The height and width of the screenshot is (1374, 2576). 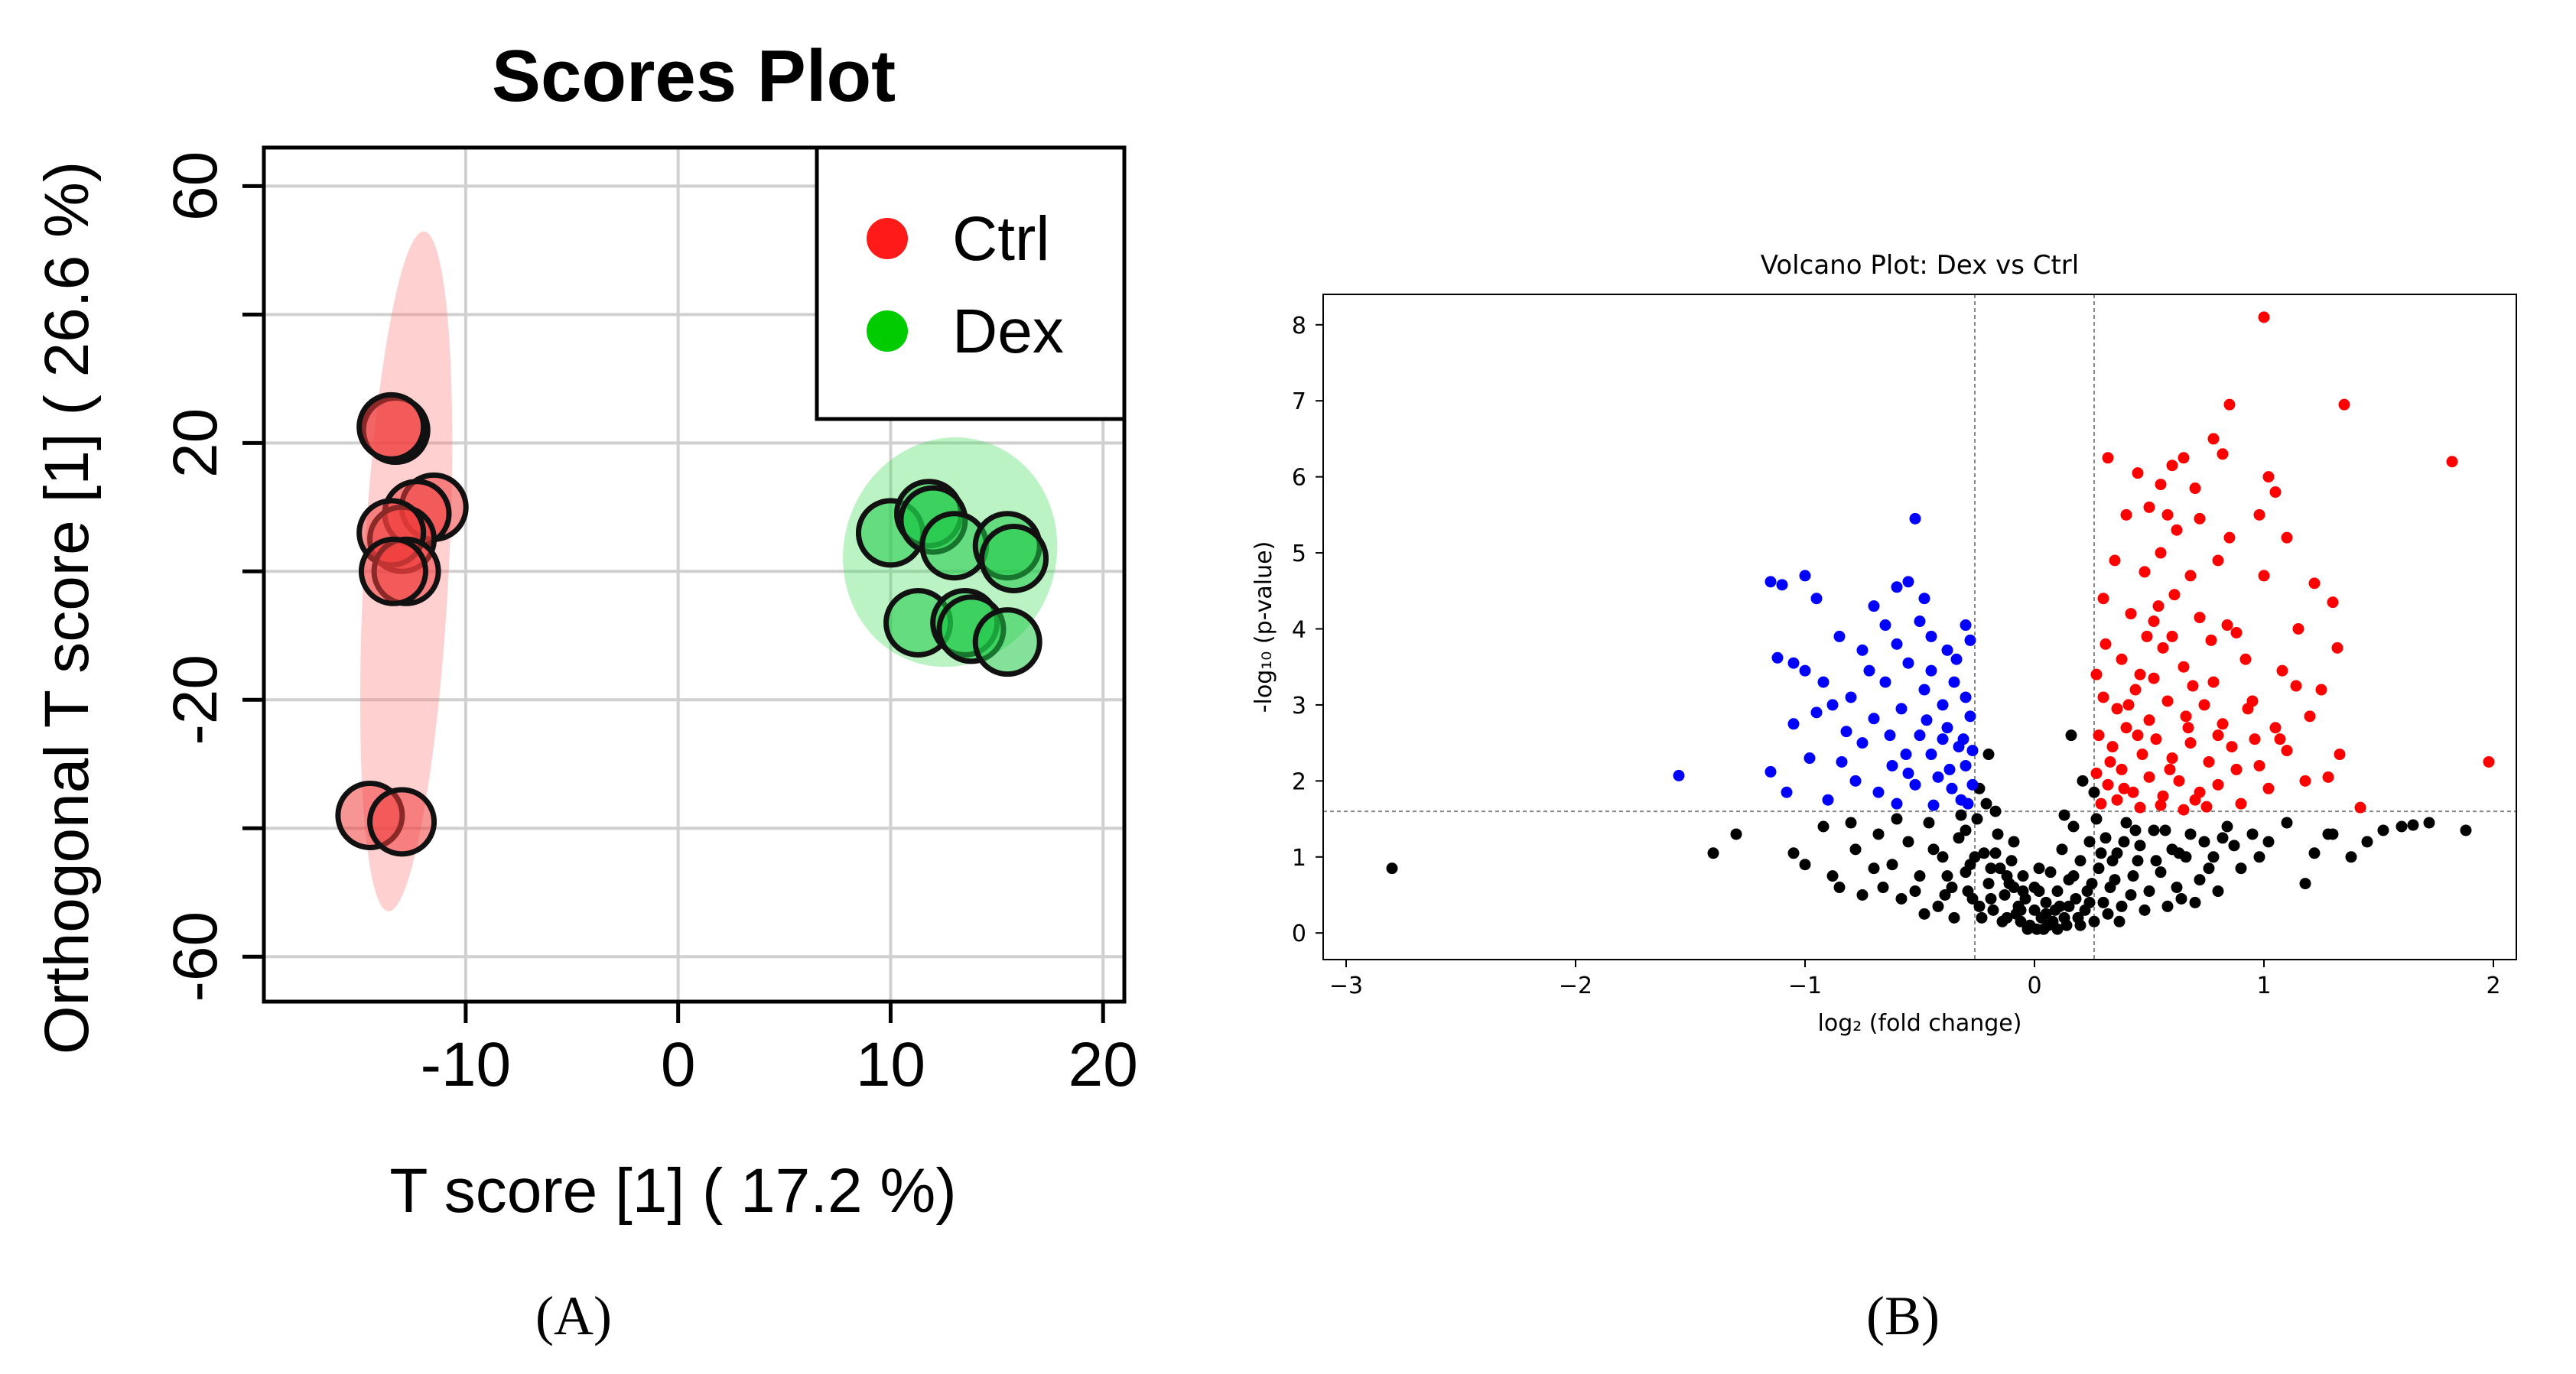 What do you see at coordinates (887, 331) in the screenshot?
I see `legend-marker-dex` at bounding box center [887, 331].